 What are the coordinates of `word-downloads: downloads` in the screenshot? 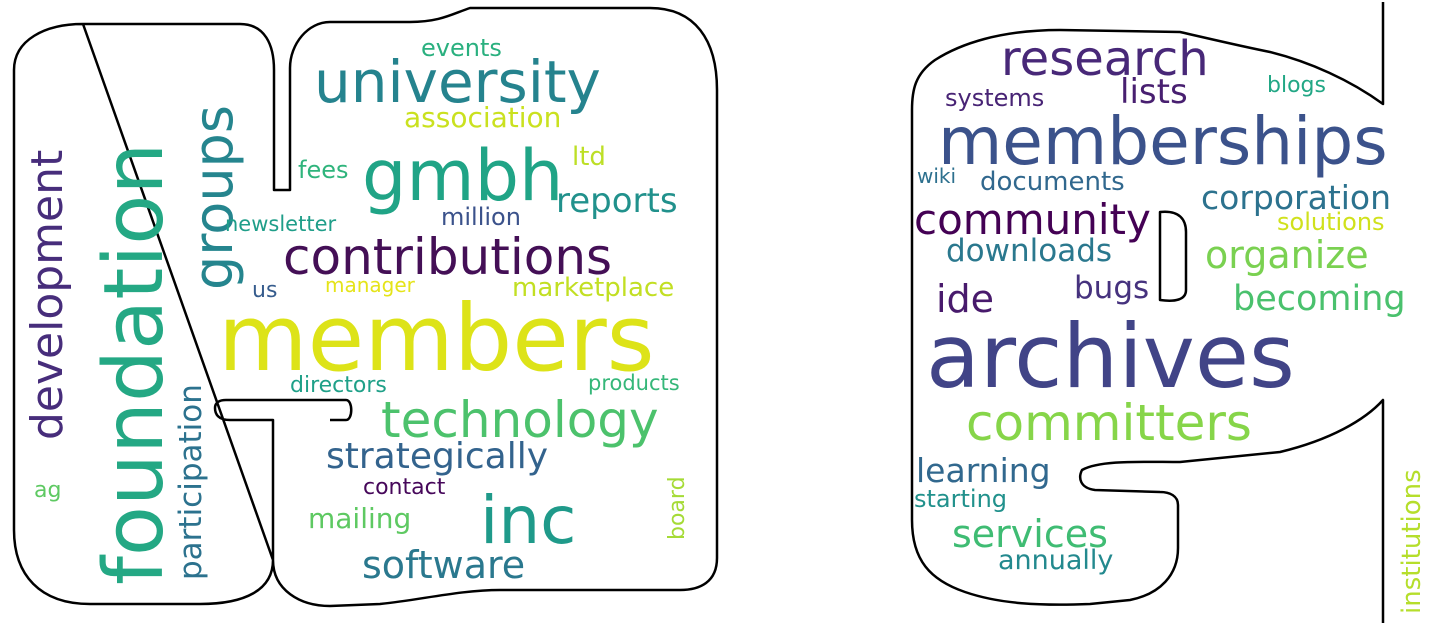 It's located at (1029, 251).